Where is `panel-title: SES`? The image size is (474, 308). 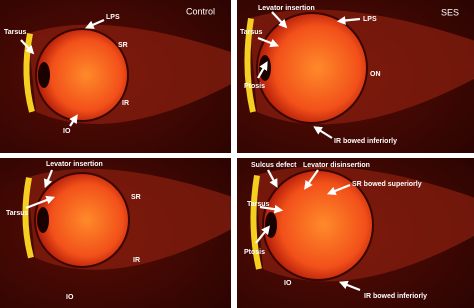 panel-title: SES is located at coordinates (450, 12).